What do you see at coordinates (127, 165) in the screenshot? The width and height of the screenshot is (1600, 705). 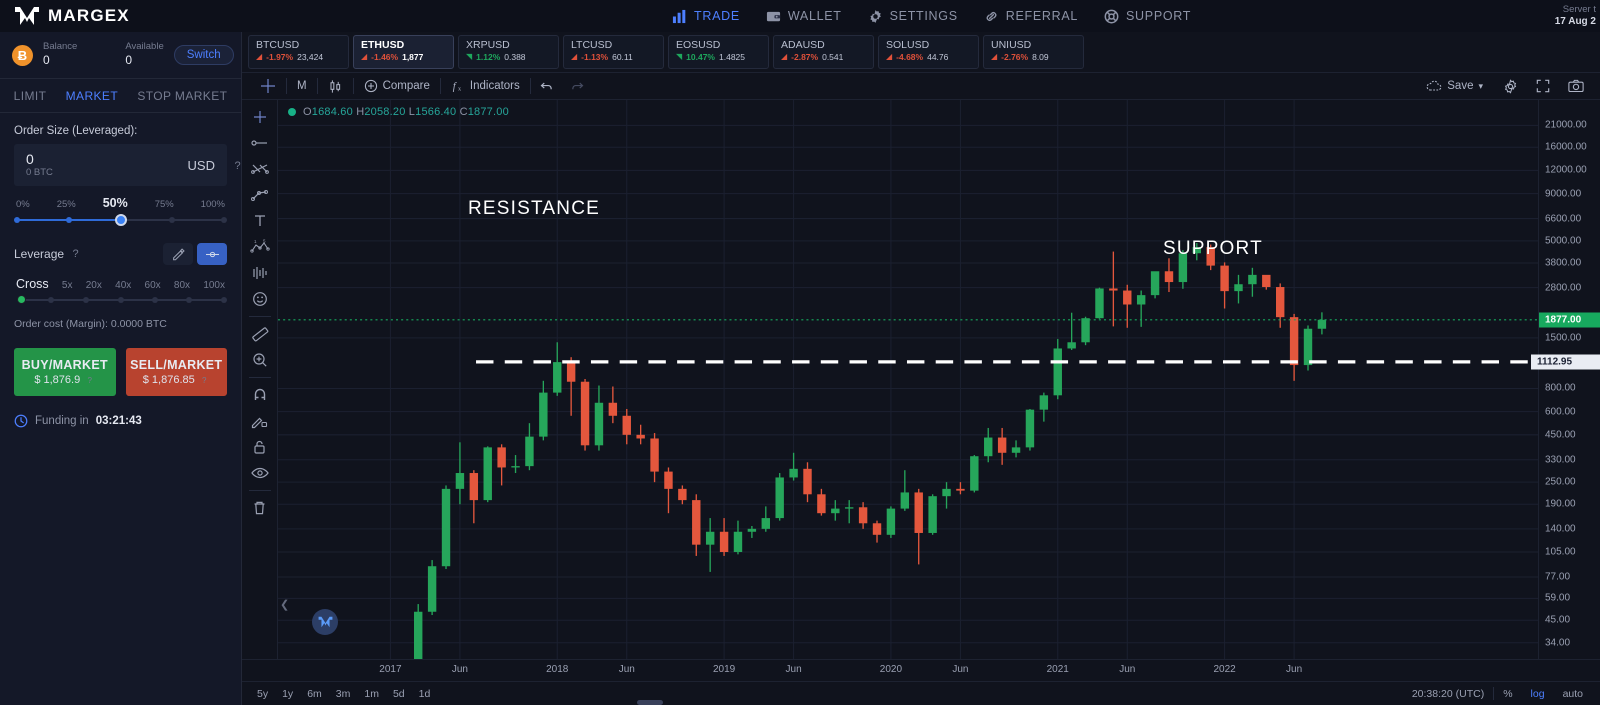 I see `order-size-input: 0 0 BTC USD ?` at bounding box center [127, 165].